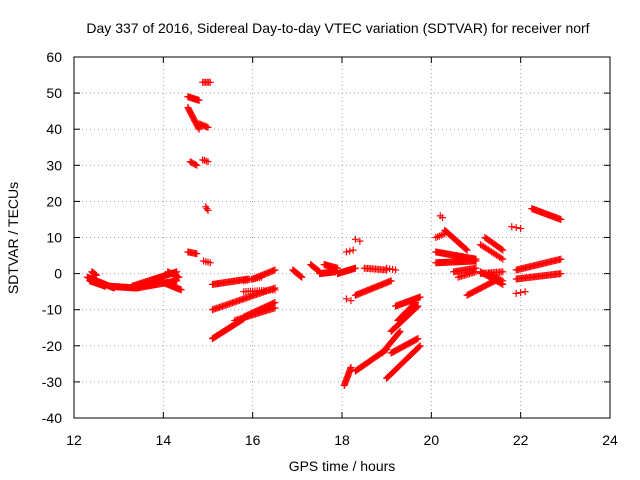 The height and width of the screenshot is (480, 640). I want to click on x-tick-labels: 12 14 16 18 20 22 24, so click(342, 440).